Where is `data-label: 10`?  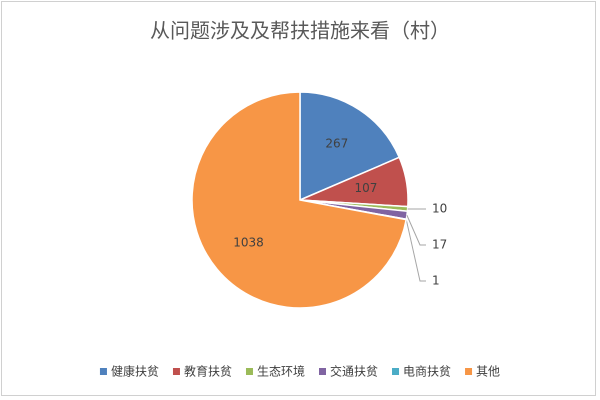 data-label: 10 is located at coordinates (439, 208).